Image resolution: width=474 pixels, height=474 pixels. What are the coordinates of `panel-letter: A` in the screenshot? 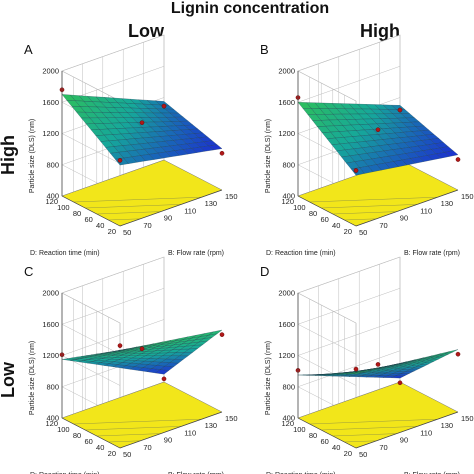 It's located at (28, 49).